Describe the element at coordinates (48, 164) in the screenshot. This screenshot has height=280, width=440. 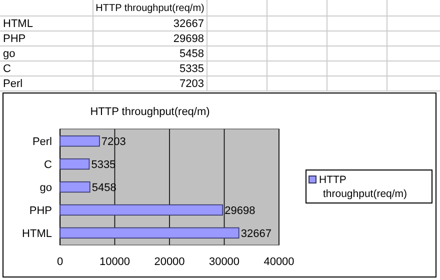
I see `y-tick-label: C` at that location.